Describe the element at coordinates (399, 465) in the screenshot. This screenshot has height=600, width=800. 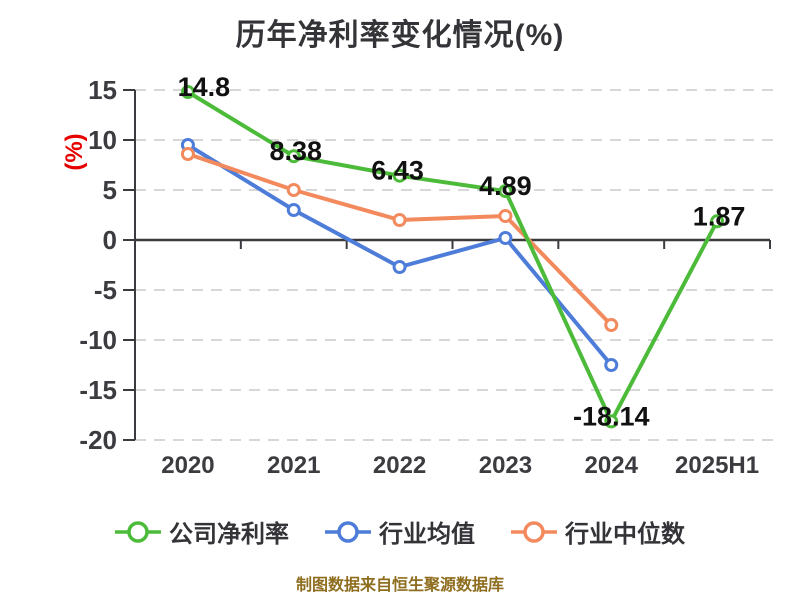
I see `x-tick-label: 2022` at that location.